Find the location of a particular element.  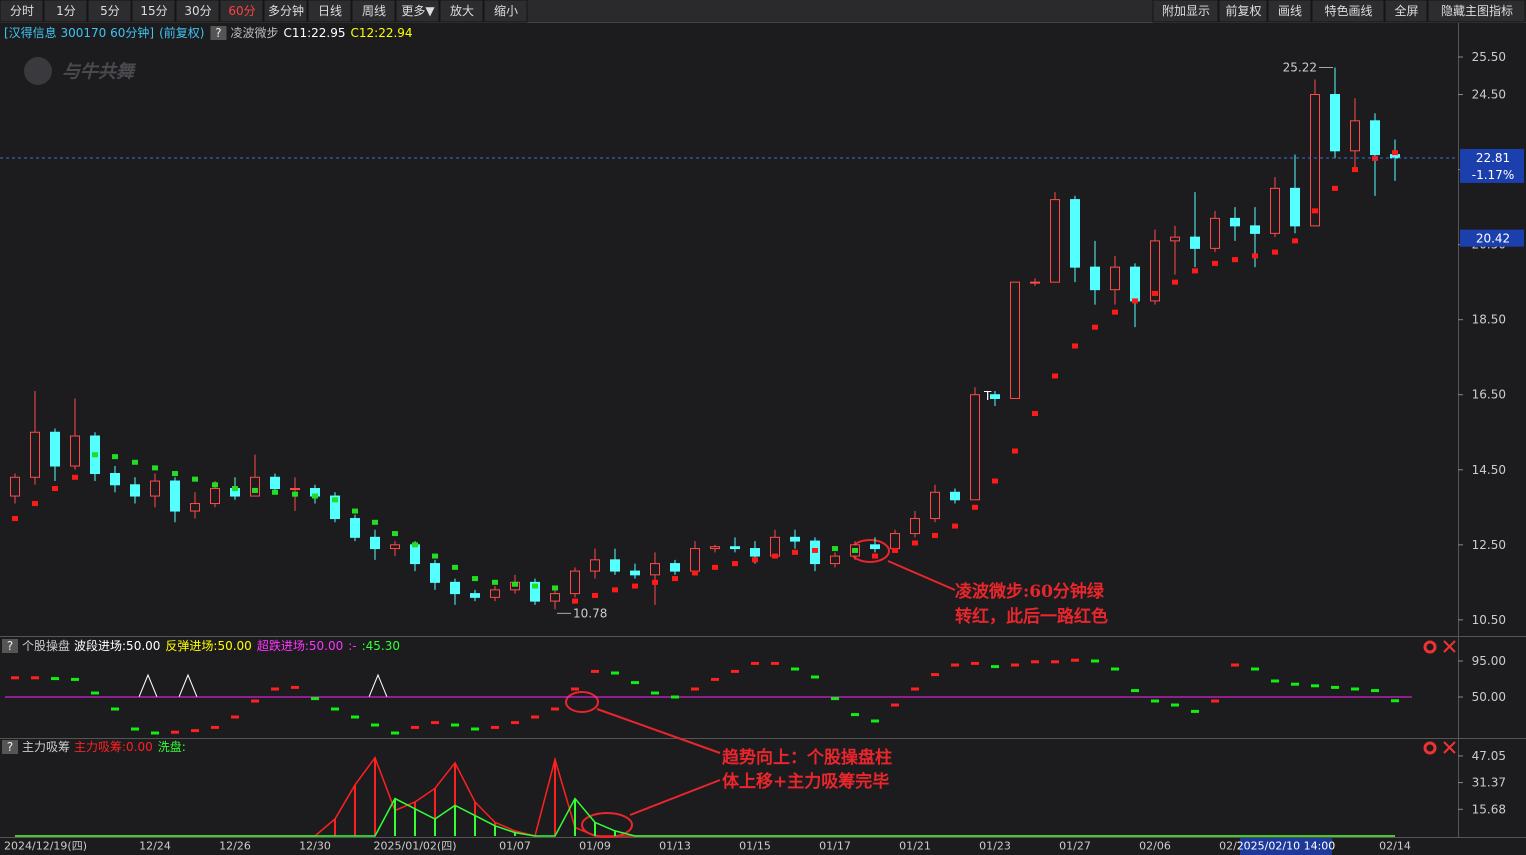

x-tick-label: 01/07 is located at coordinates (515, 846).